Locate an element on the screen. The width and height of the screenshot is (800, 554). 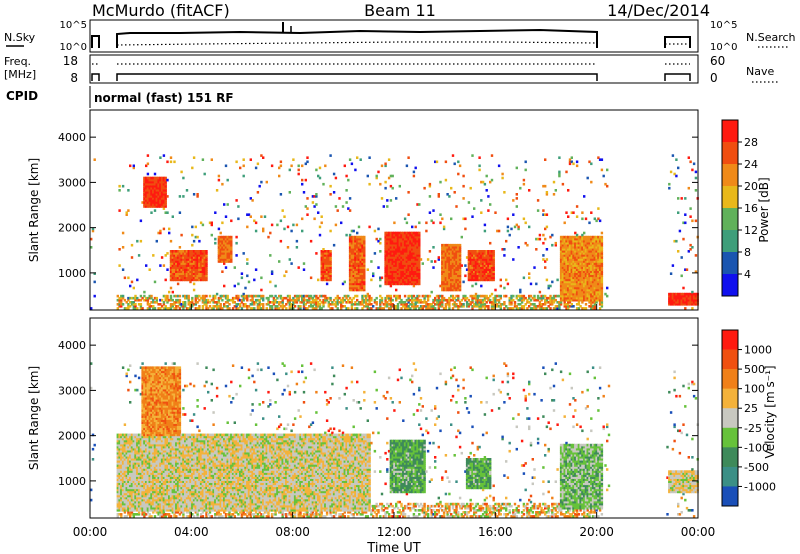
nsky-trace is located at coordinates (391, 38).